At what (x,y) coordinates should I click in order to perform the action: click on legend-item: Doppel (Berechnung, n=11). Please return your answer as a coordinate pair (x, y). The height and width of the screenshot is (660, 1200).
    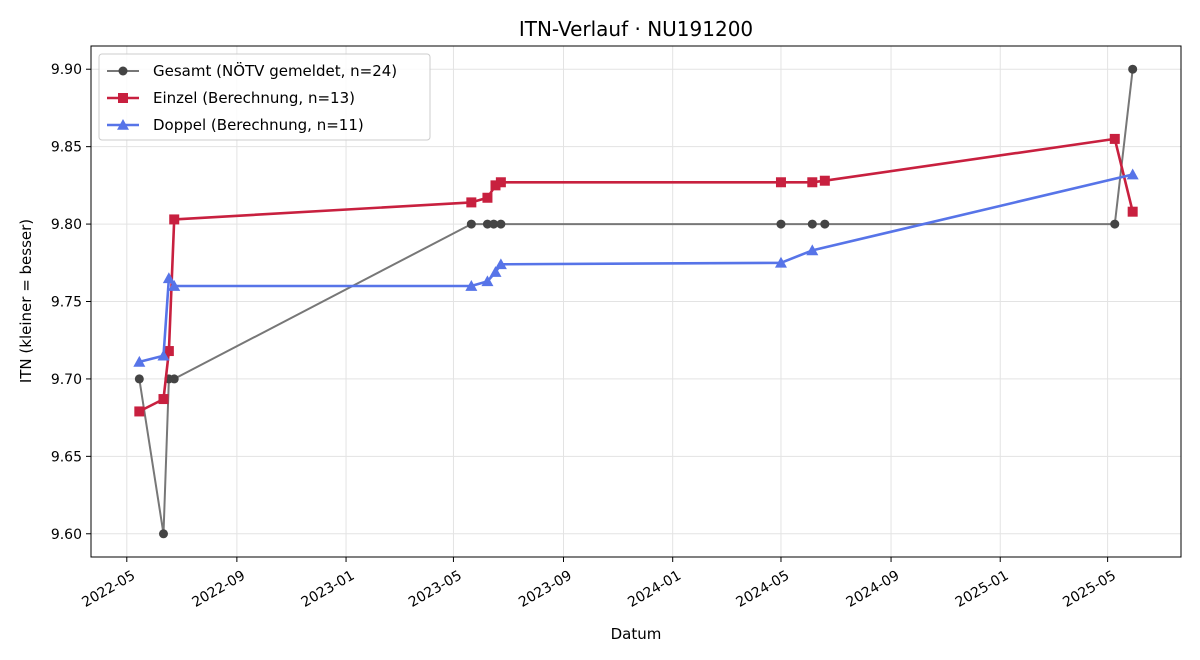
    Looking at the image, I should click on (235, 125).